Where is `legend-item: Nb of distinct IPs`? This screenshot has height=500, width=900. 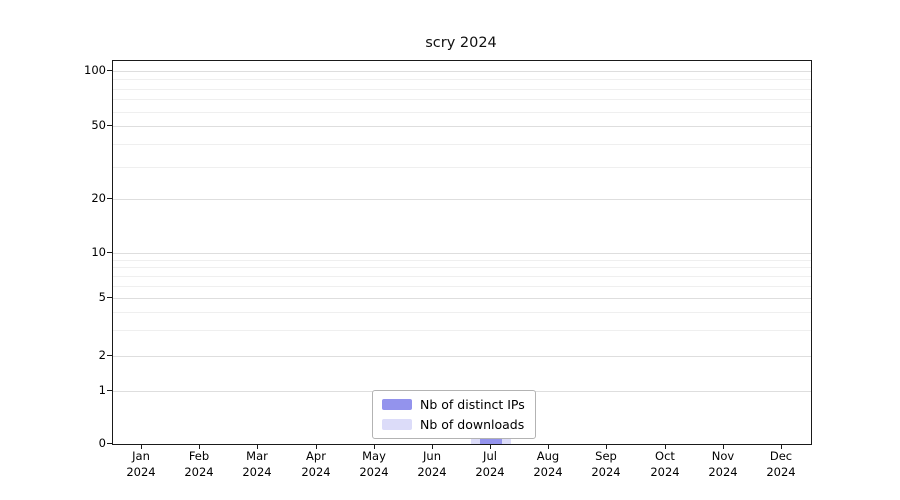 legend-item: Nb of distinct IPs is located at coordinates (453, 404).